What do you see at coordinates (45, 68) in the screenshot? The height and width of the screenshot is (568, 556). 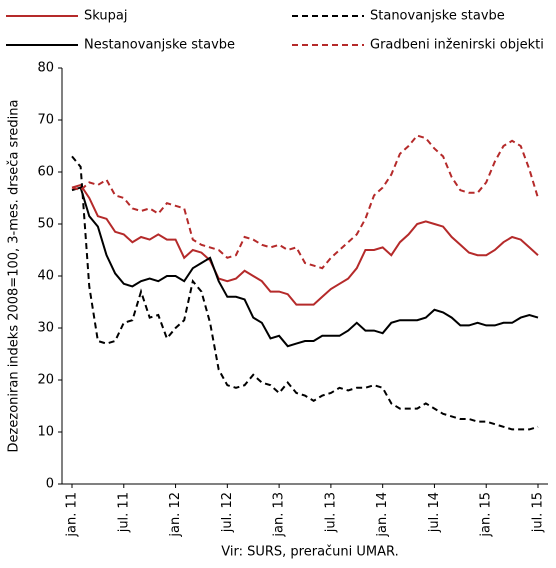 I see `y-tick-label: 80` at bounding box center [45, 68].